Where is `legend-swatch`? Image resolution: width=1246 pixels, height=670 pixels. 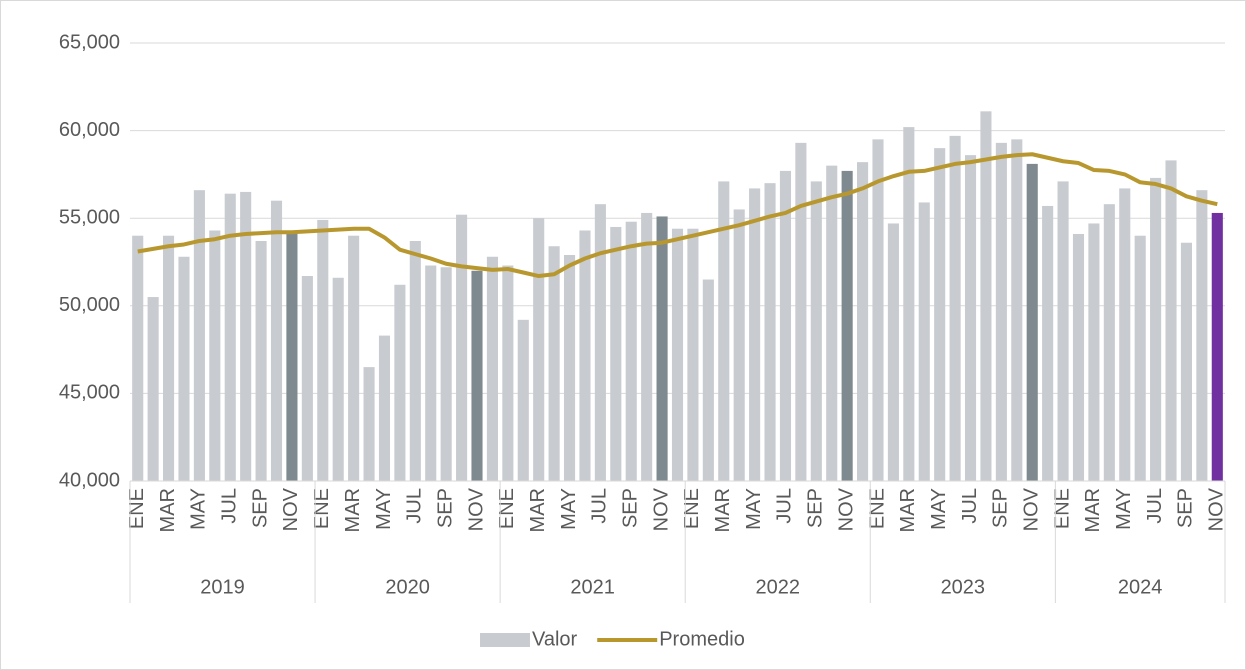 legend-swatch is located at coordinates (505, 640).